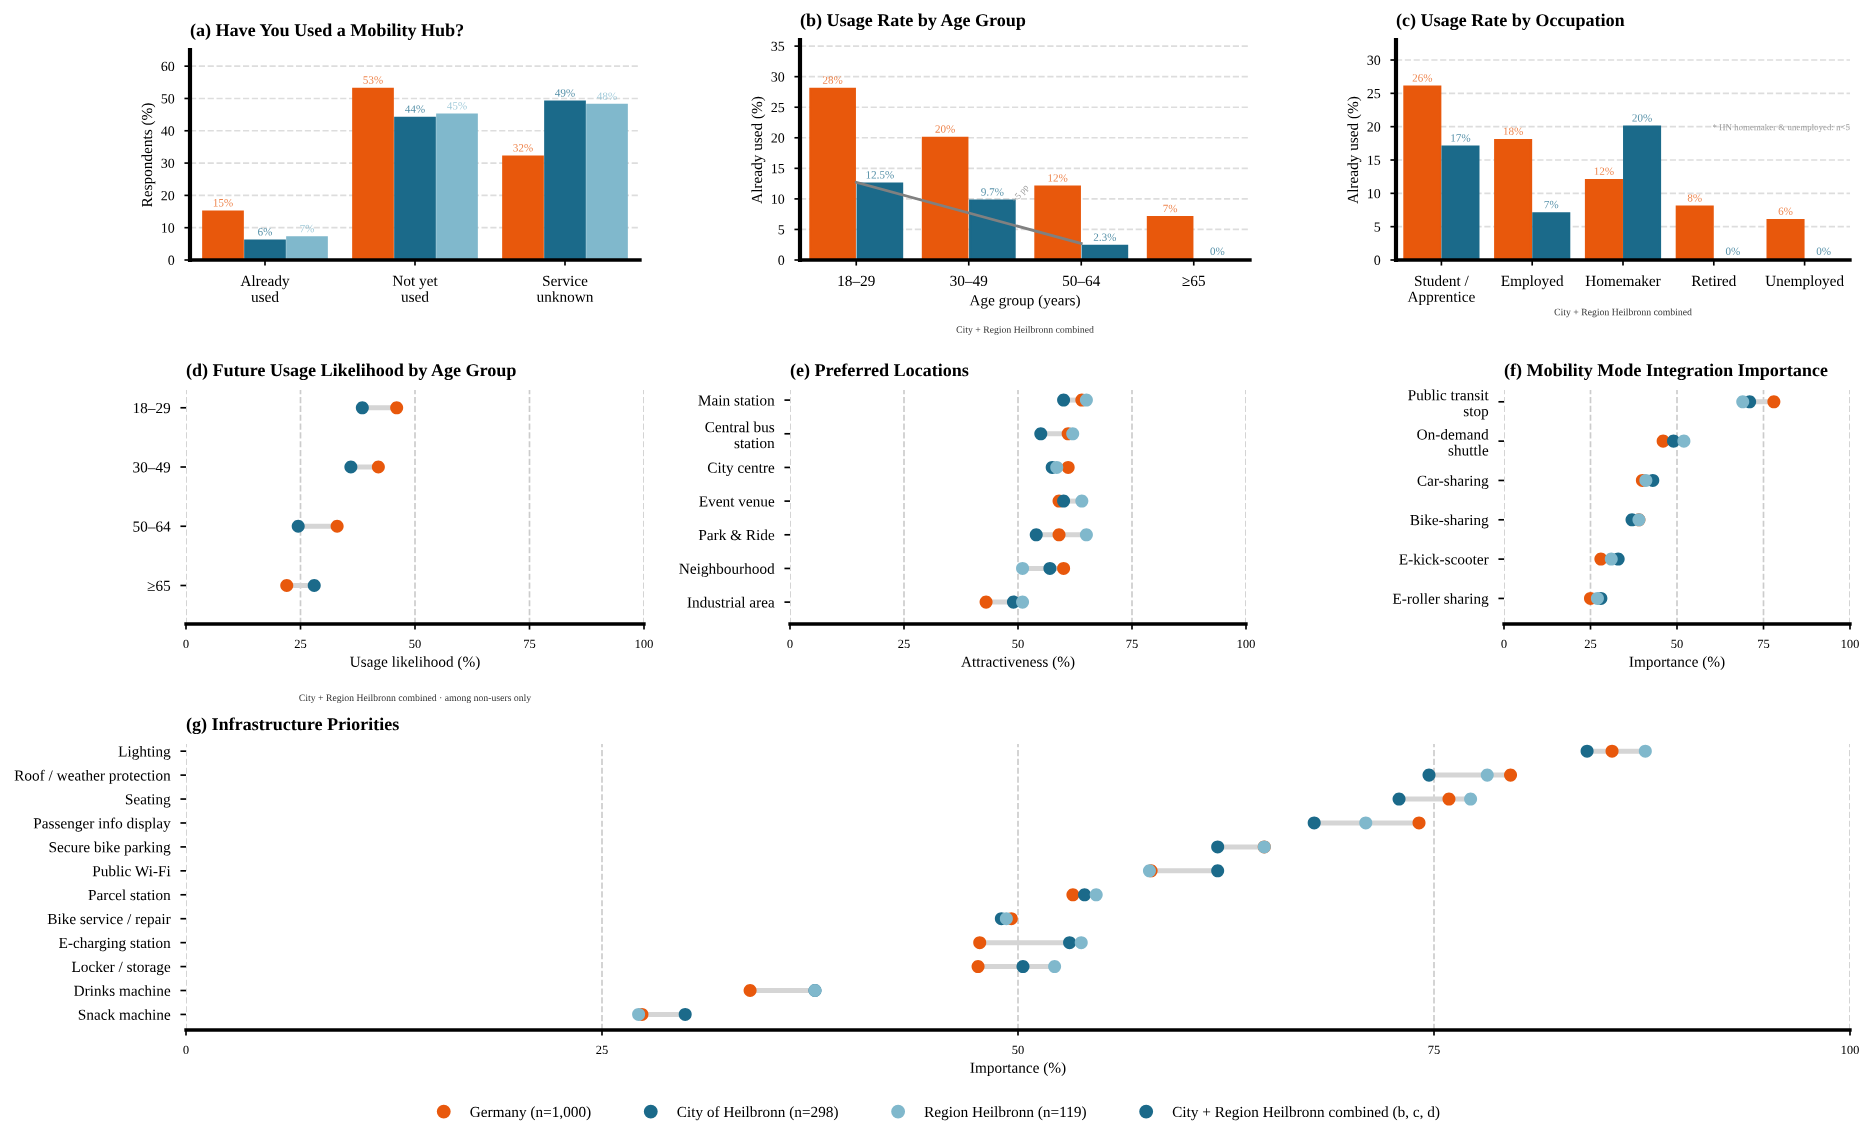 The width and height of the screenshot is (1870, 1134). I want to click on chart-title: (b) Usage Rate by Age Group, so click(913, 22).